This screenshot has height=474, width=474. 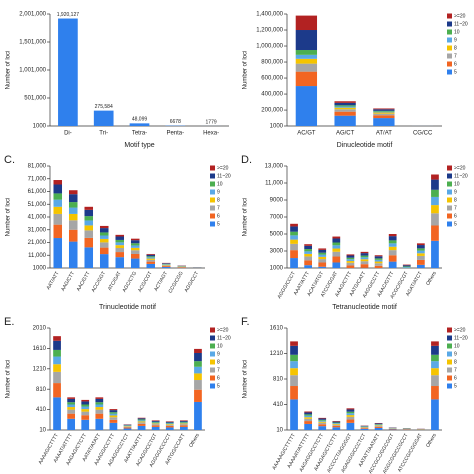 I want to click on x-tick-label: CG/CC, so click(x=423, y=134).